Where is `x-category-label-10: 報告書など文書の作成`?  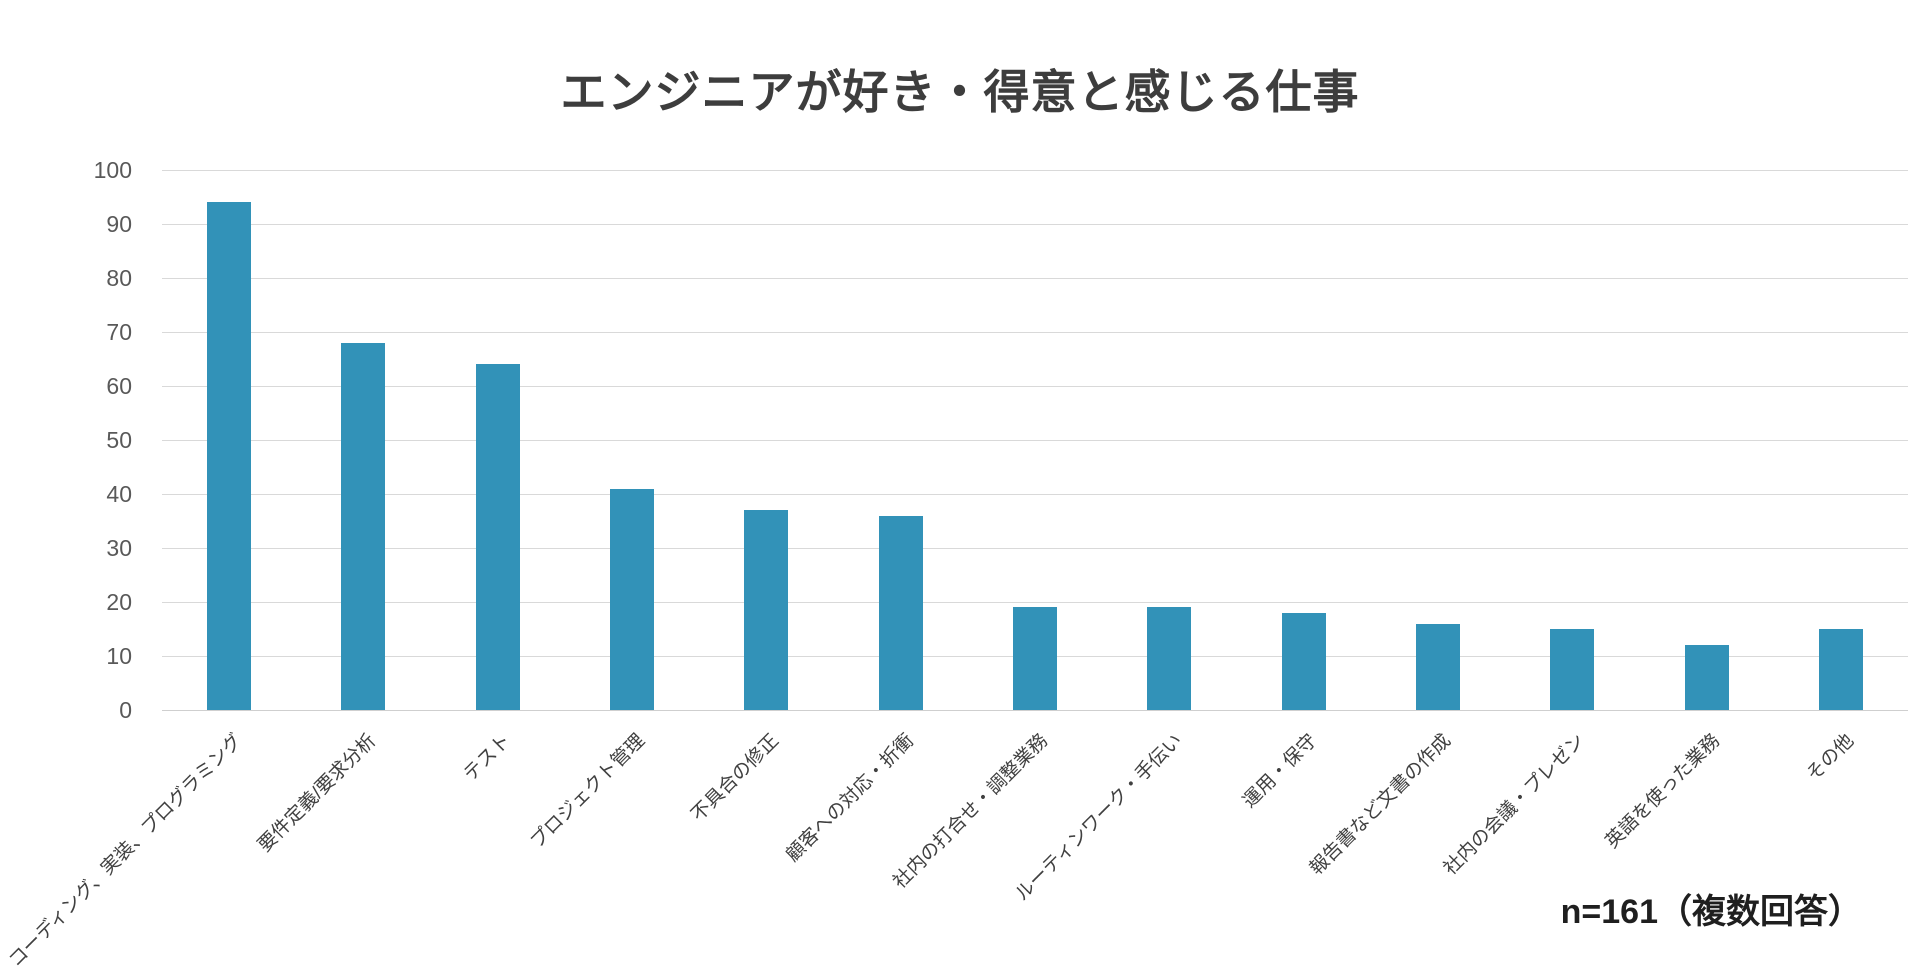
x-category-label-10: 報告書など文書の作成 is located at coordinates (1380, 805).